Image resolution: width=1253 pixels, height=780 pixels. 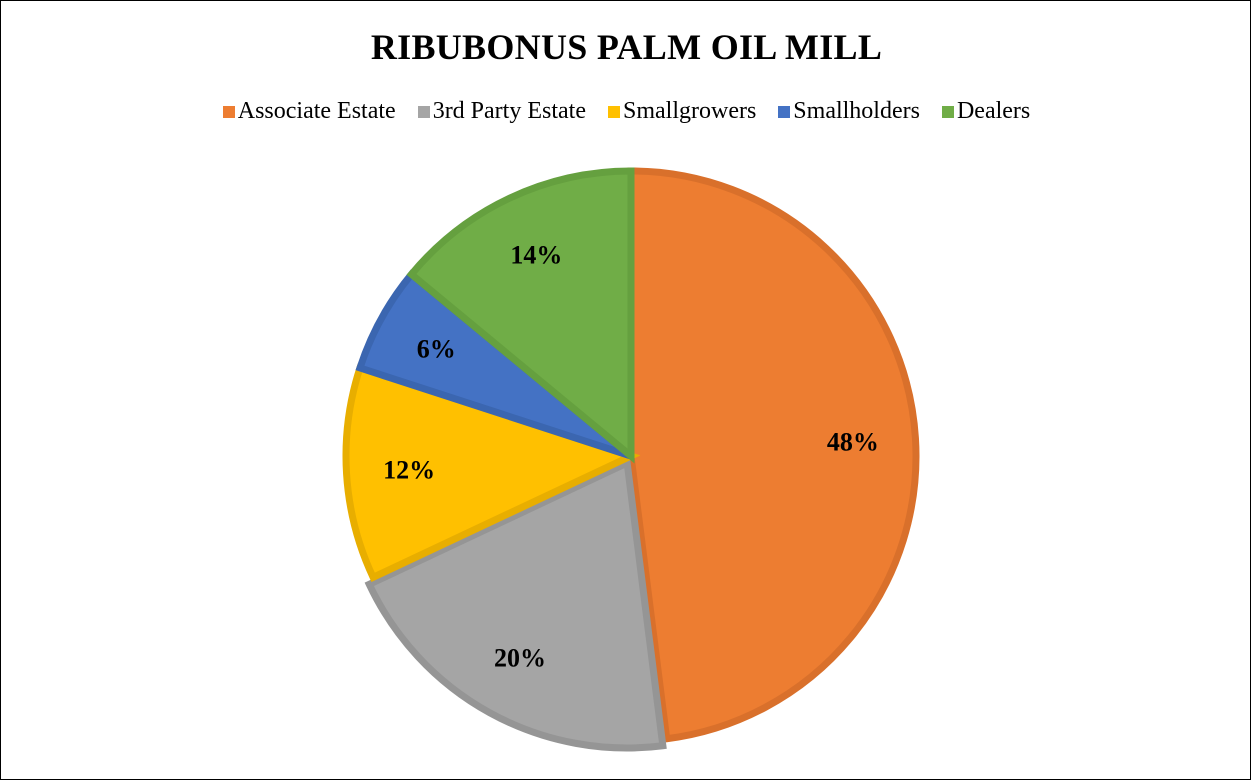 What do you see at coordinates (423, 111) in the screenshot?
I see `legend-swatch-3rd-party-estate` at bounding box center [423, 111].